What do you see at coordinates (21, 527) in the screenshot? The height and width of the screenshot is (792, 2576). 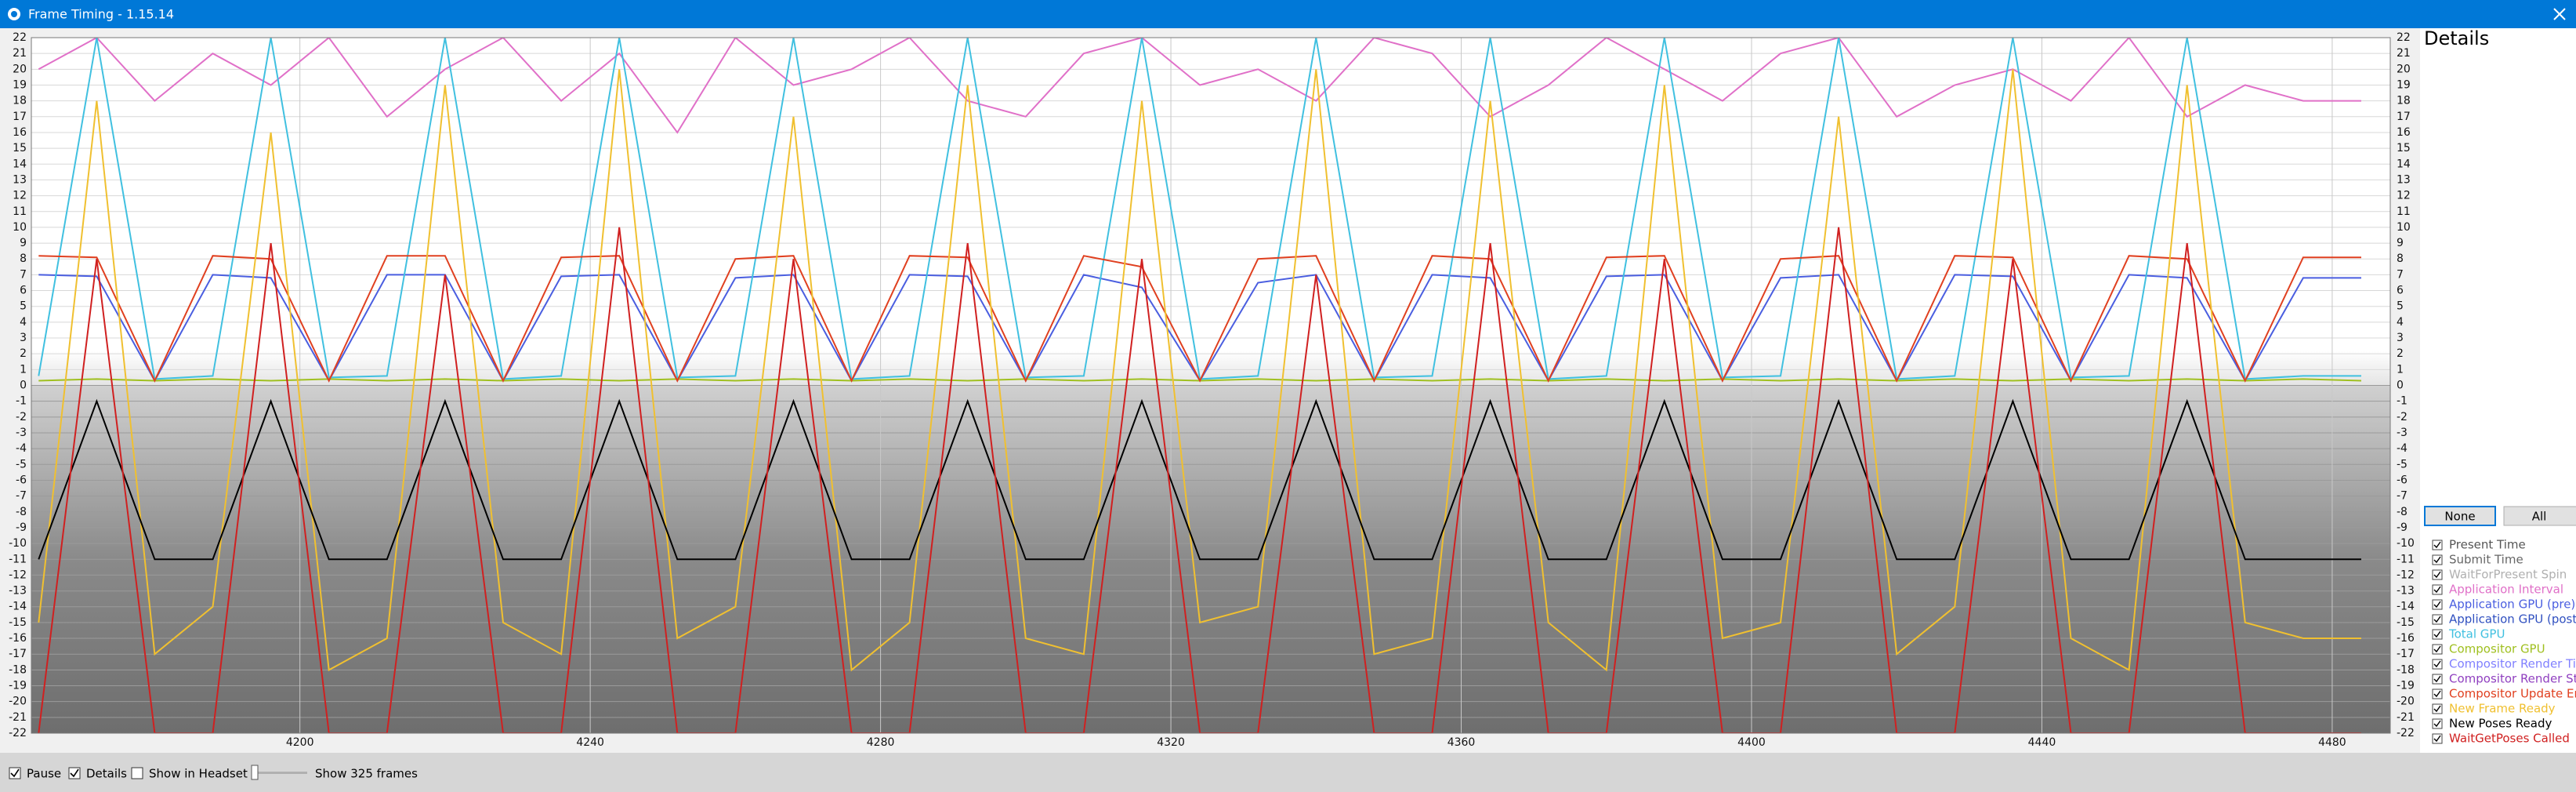 I see `y-tick-label: -9` at bounding box center [21, 527].